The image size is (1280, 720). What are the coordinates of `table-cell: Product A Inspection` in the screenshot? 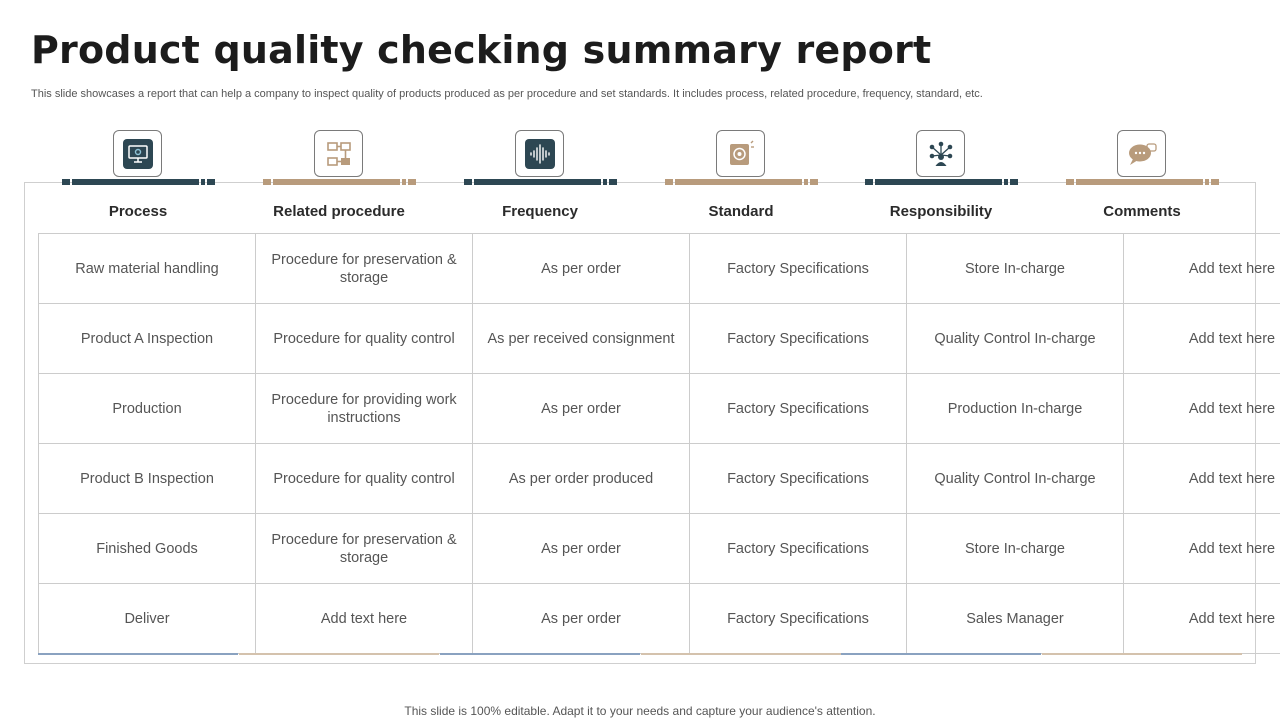 It's located at (147, 338).